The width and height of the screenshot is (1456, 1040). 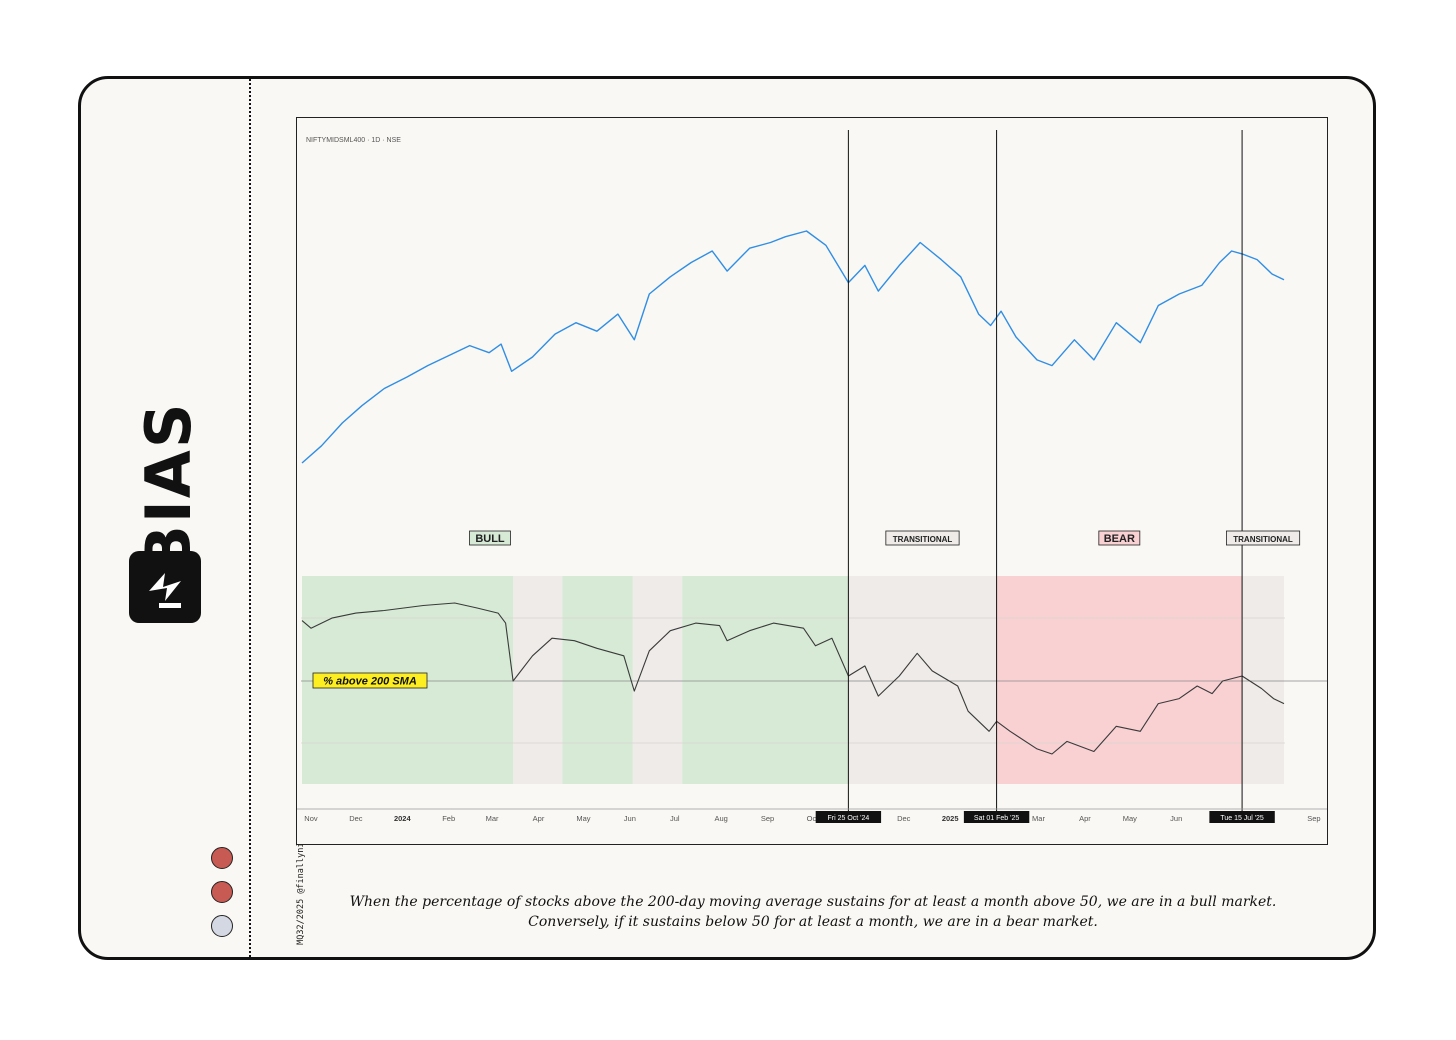 I want to click on x-tick-label-5: Apr, so click(x=539, y=818).